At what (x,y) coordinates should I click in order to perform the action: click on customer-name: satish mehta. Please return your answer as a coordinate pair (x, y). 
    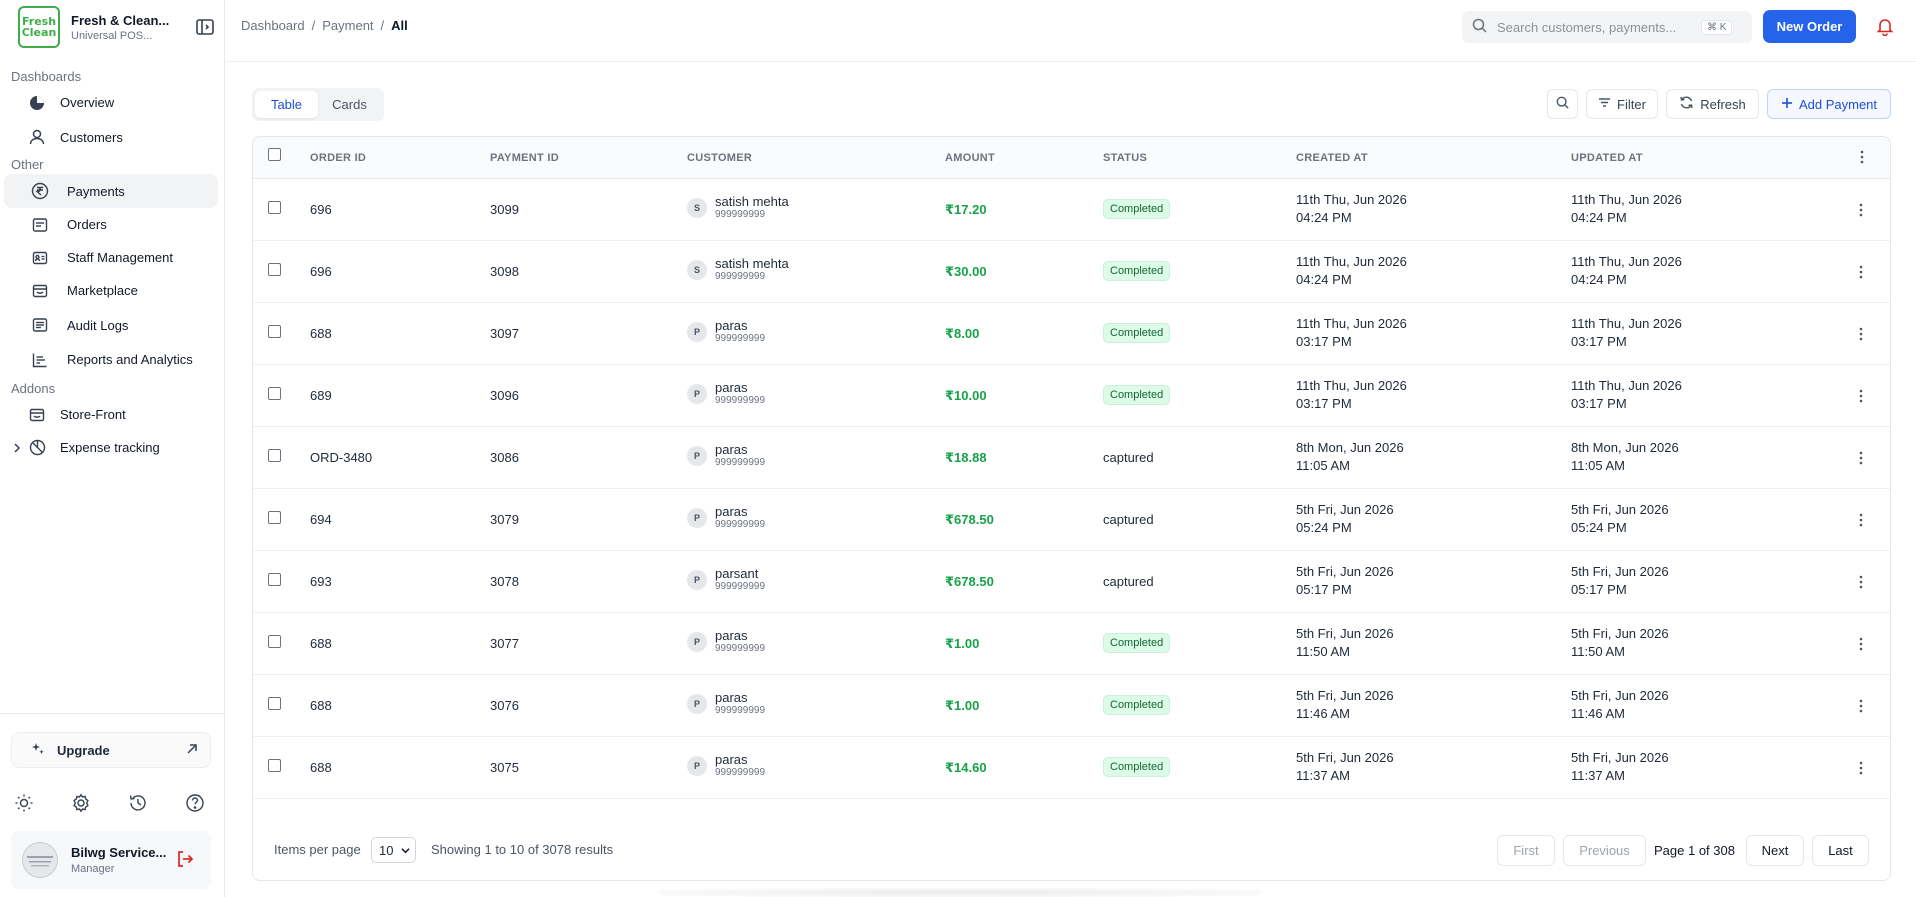
    Looking at the image, I should click on (752, 201).